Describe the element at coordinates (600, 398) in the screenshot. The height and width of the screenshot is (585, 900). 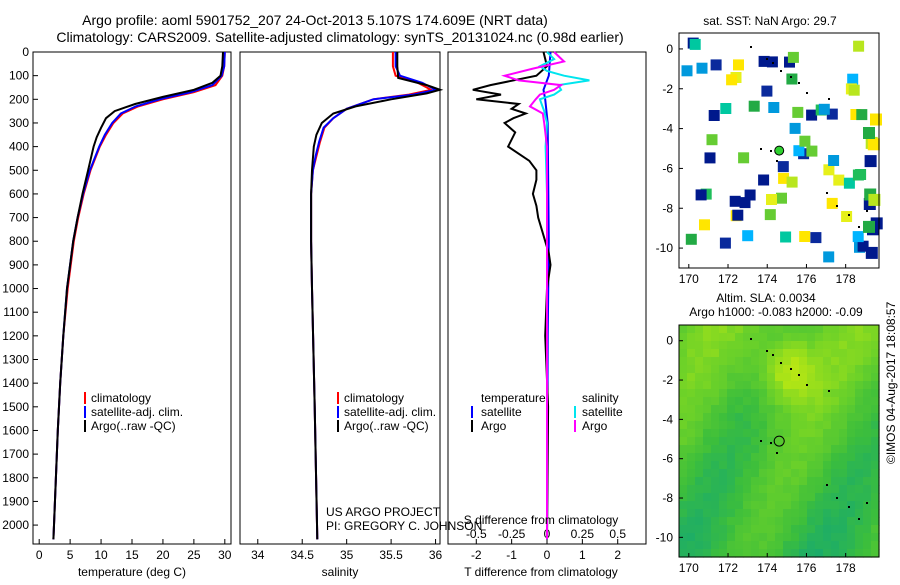
I see `legend-sal-title: salinity` at that location.